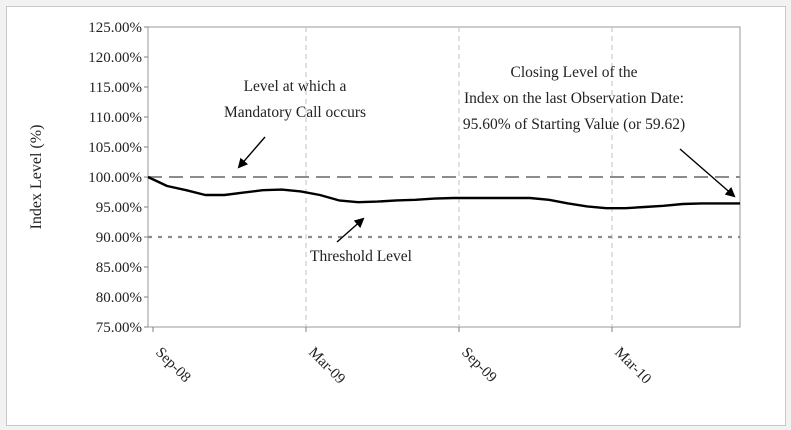 Image resolution: width=791 pixels, height=430 pixels. What do you see at coordinates (632, 366) in the screenshot?
I see `x-tick-label: Mar-10` at bounding box center [632, 366].